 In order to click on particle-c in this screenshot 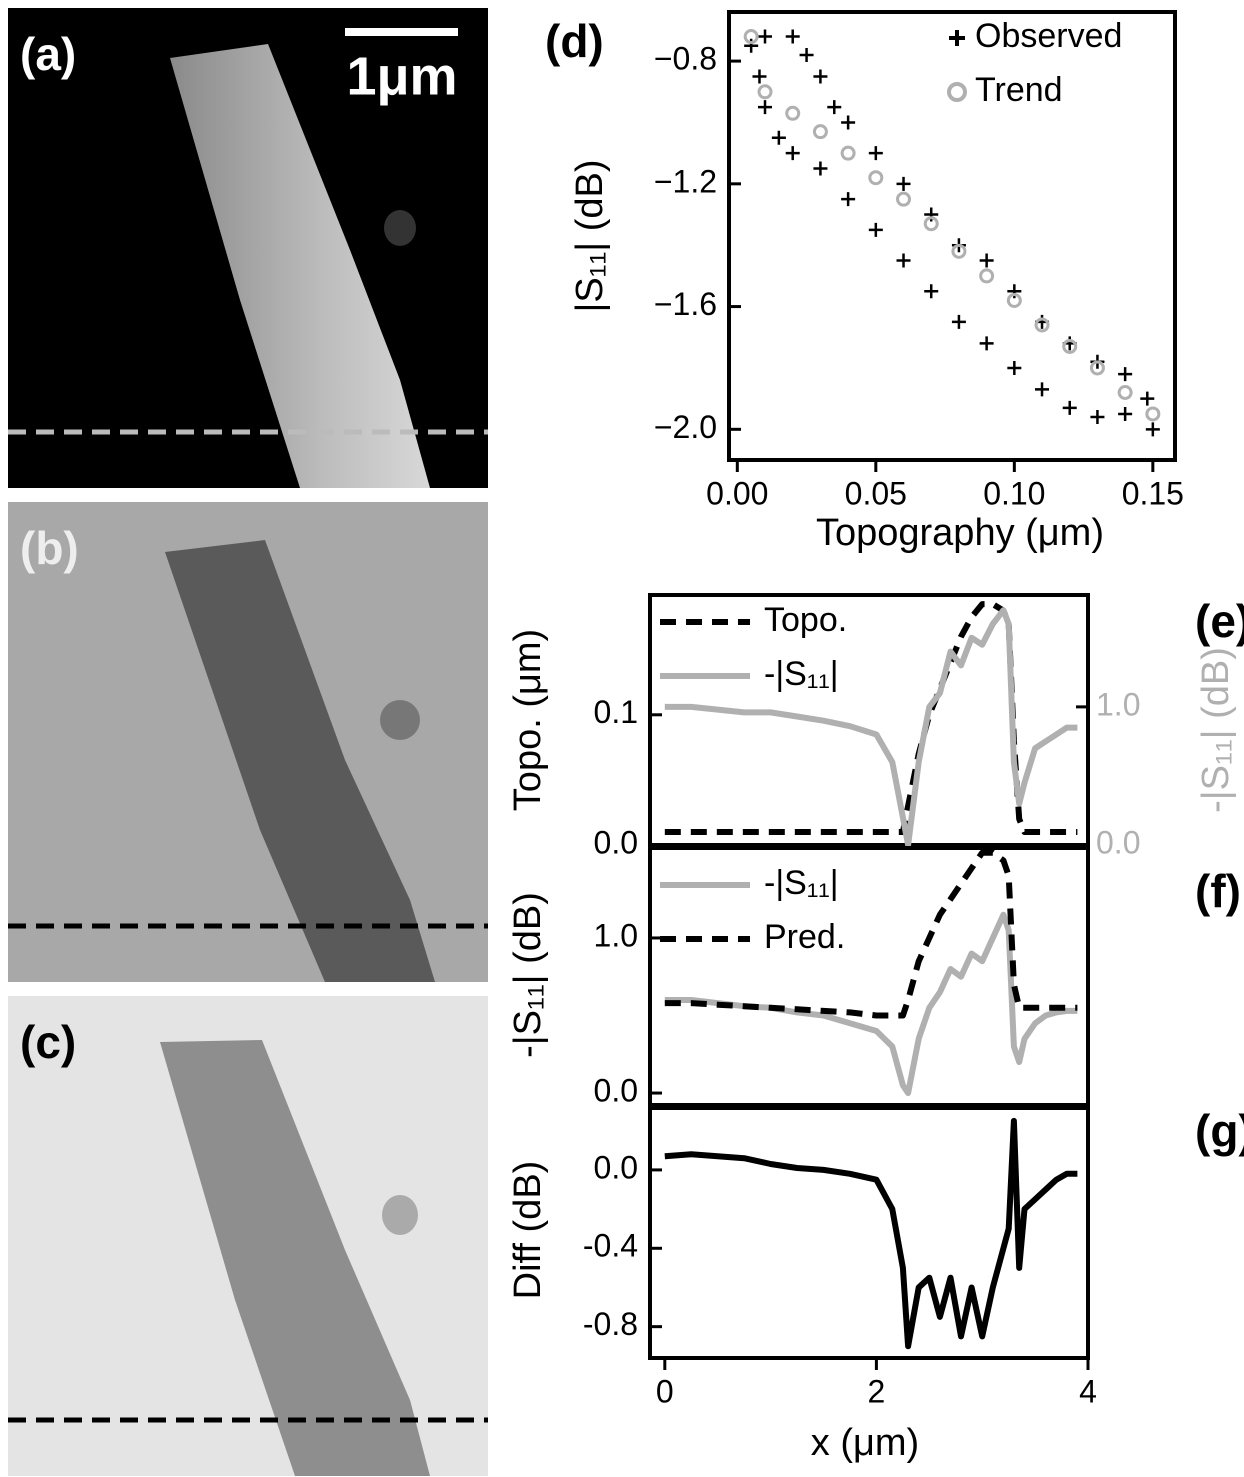, I will do `click(400, 1215)`.